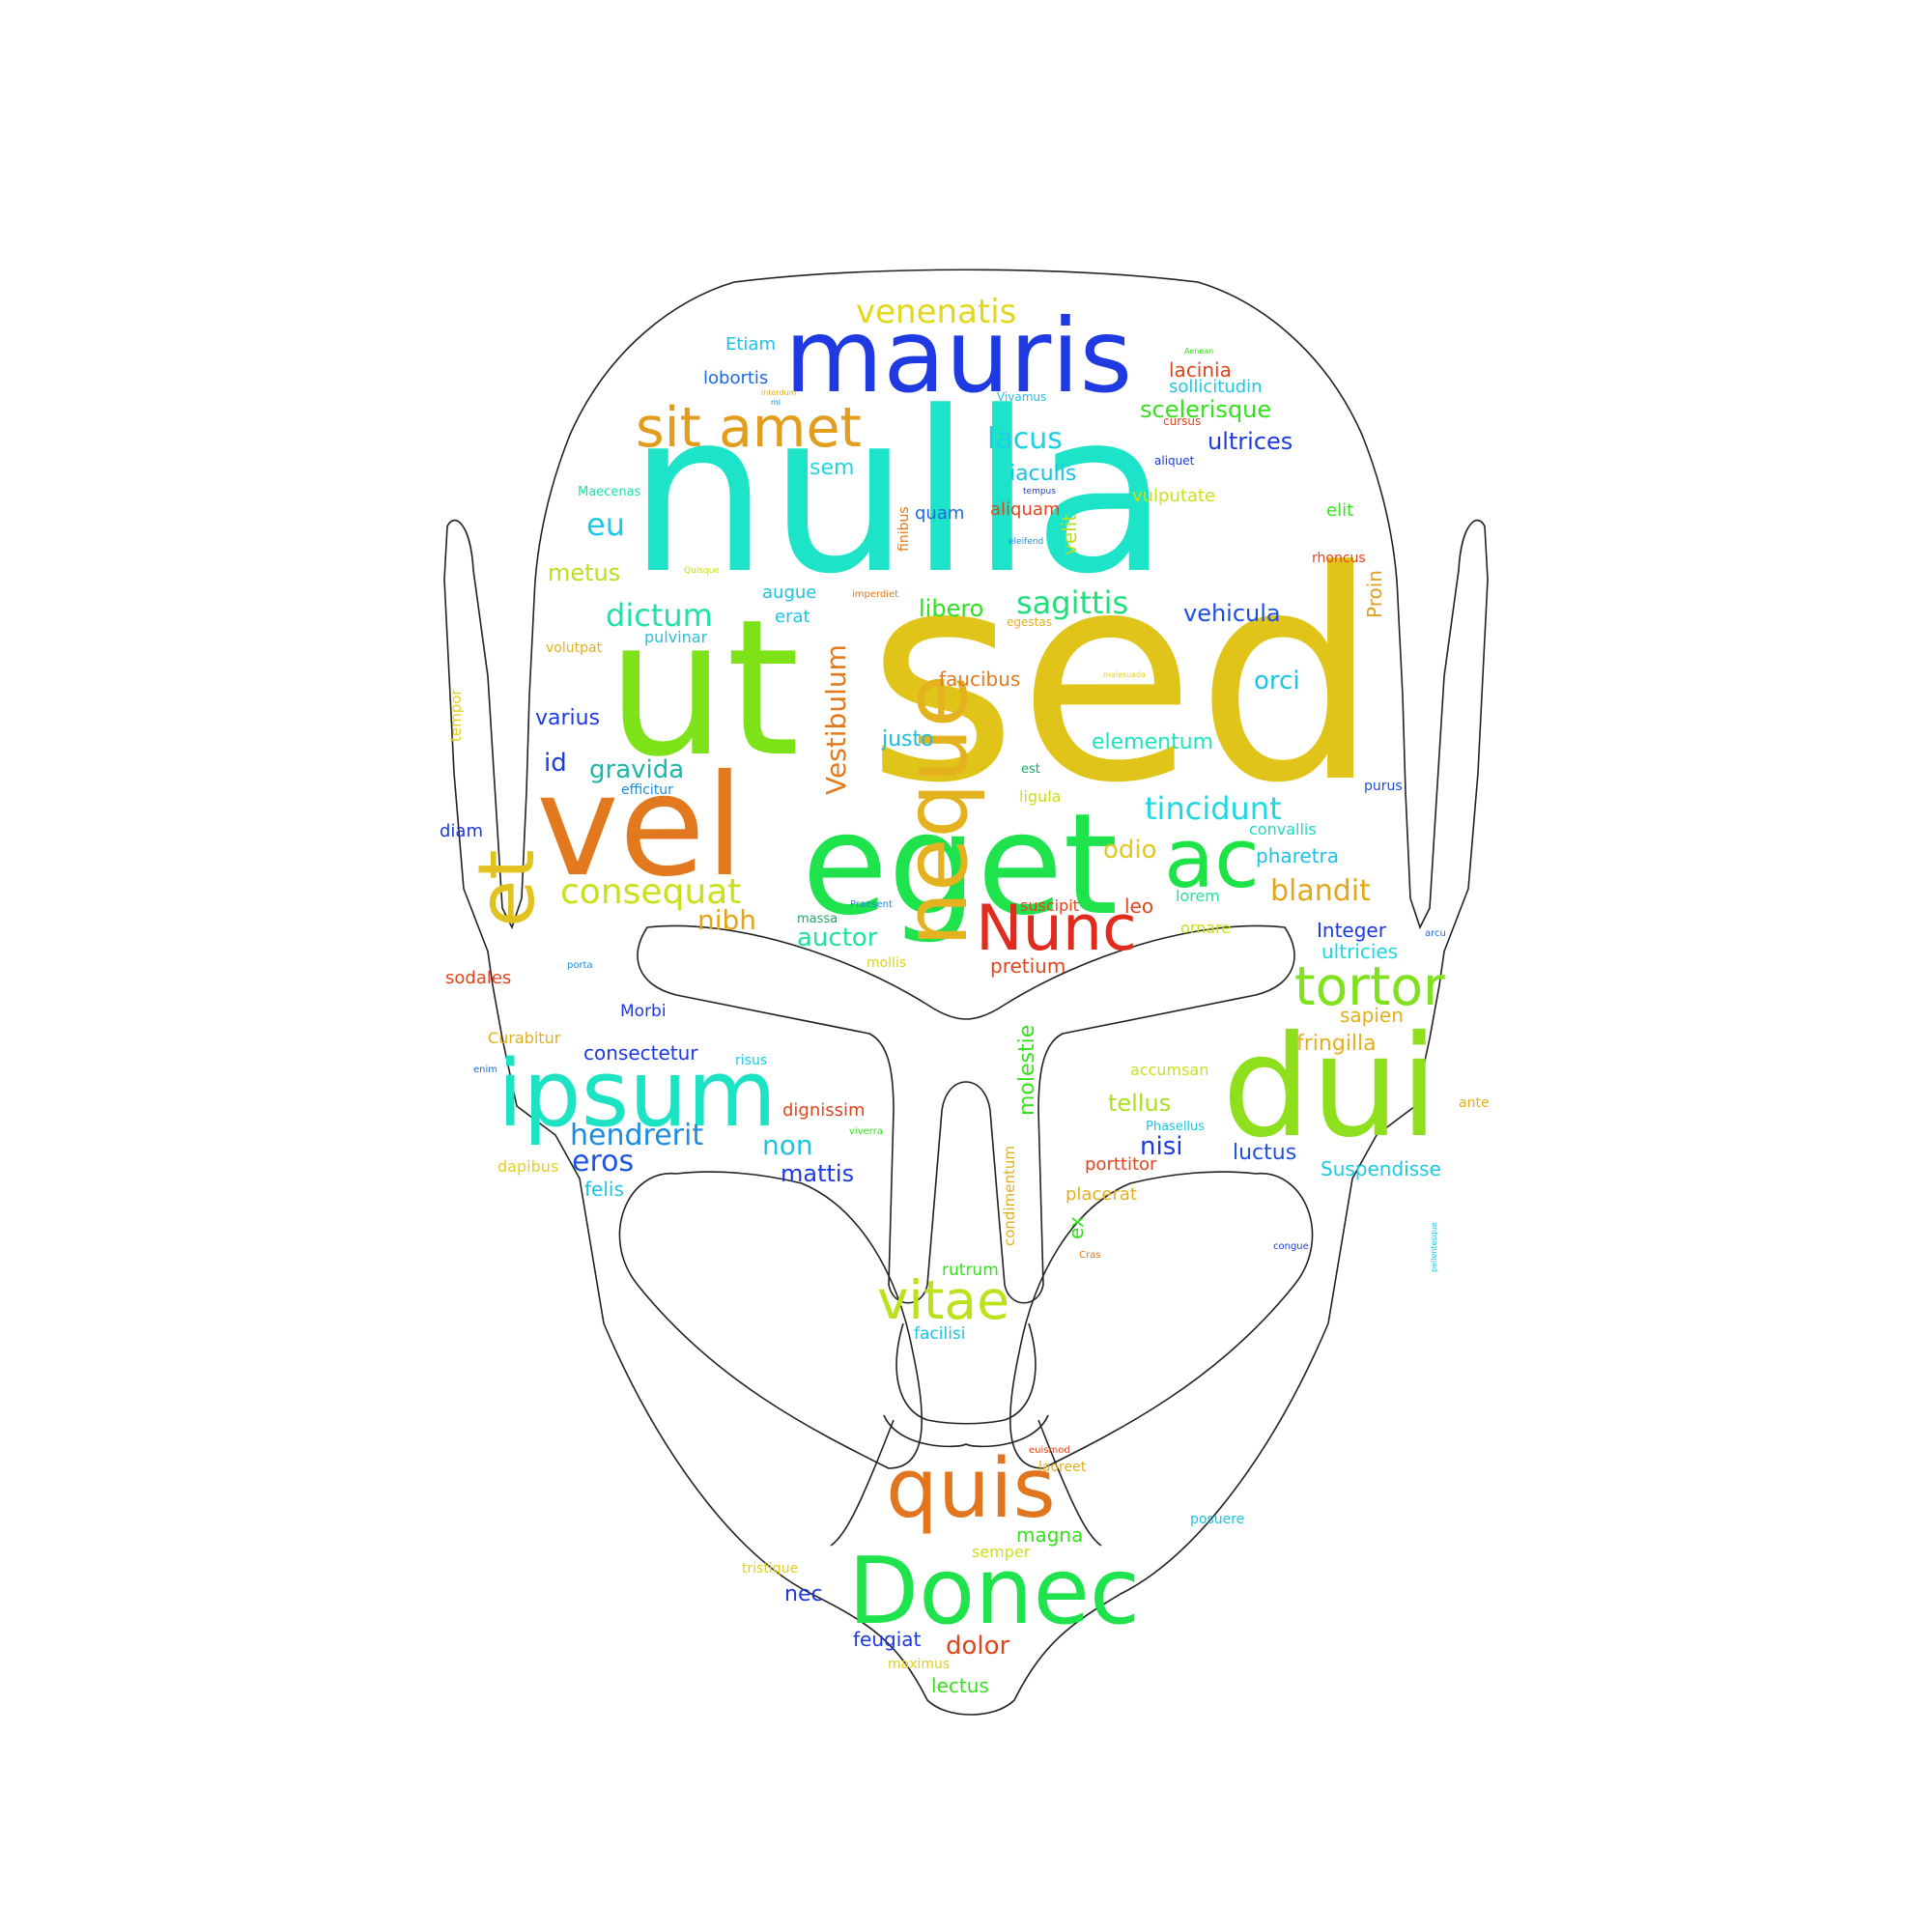 Image resolution: width=1932 pixels, height=1932 pixels. I want to click on cloud-word: nulla, so click(898, 494).